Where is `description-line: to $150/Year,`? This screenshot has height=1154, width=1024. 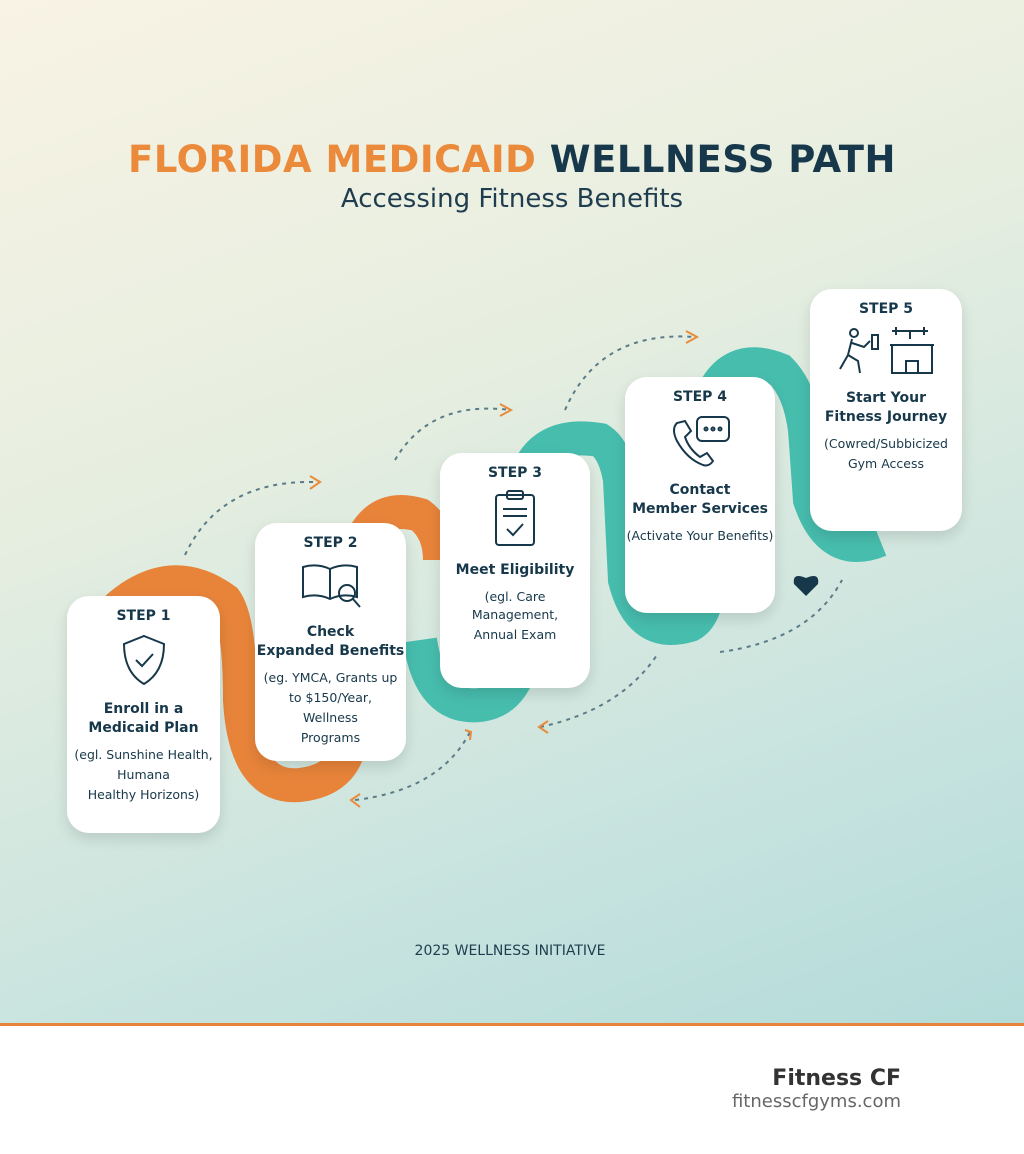
description-line: to $150/Year, is located at coordinates (330, 697).